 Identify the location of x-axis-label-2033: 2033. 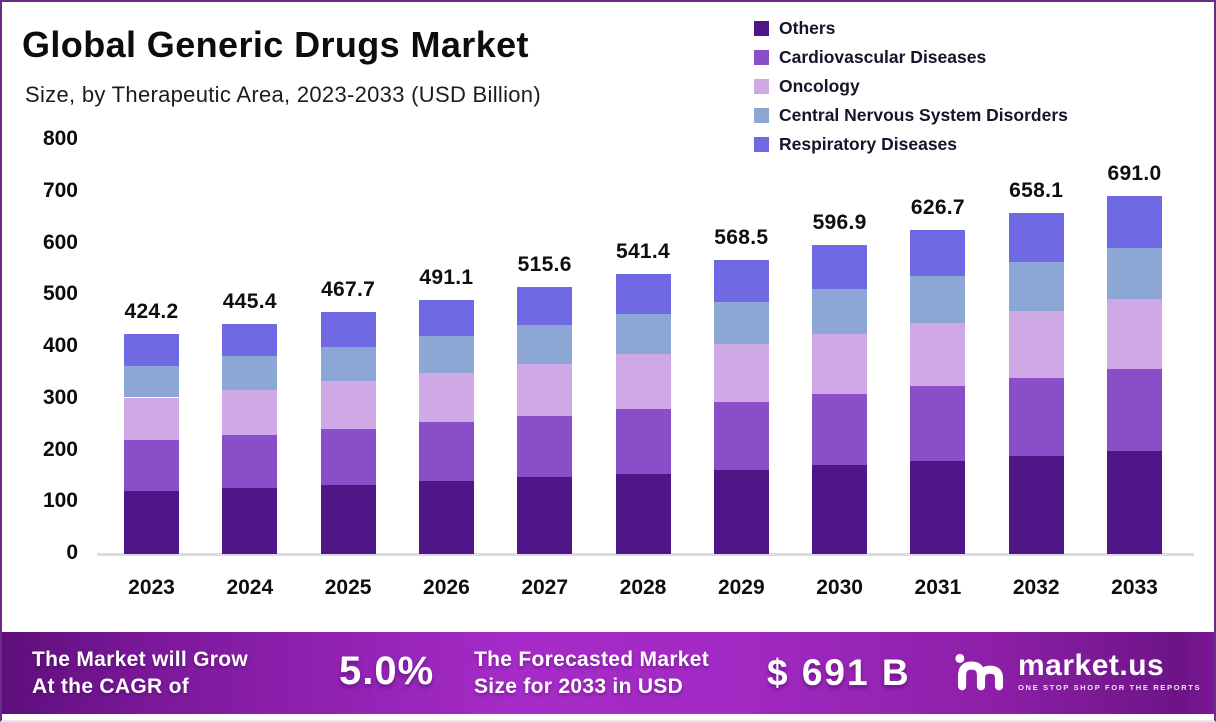
(1134, 587).